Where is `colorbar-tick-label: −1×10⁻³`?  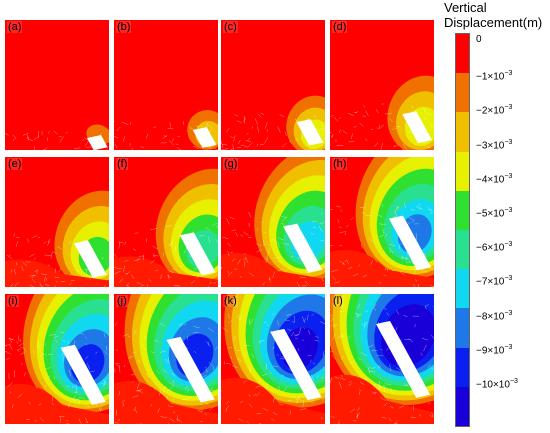
colorbar-tick-label: −1×10⁻³ is located at coordinates (494, 75).